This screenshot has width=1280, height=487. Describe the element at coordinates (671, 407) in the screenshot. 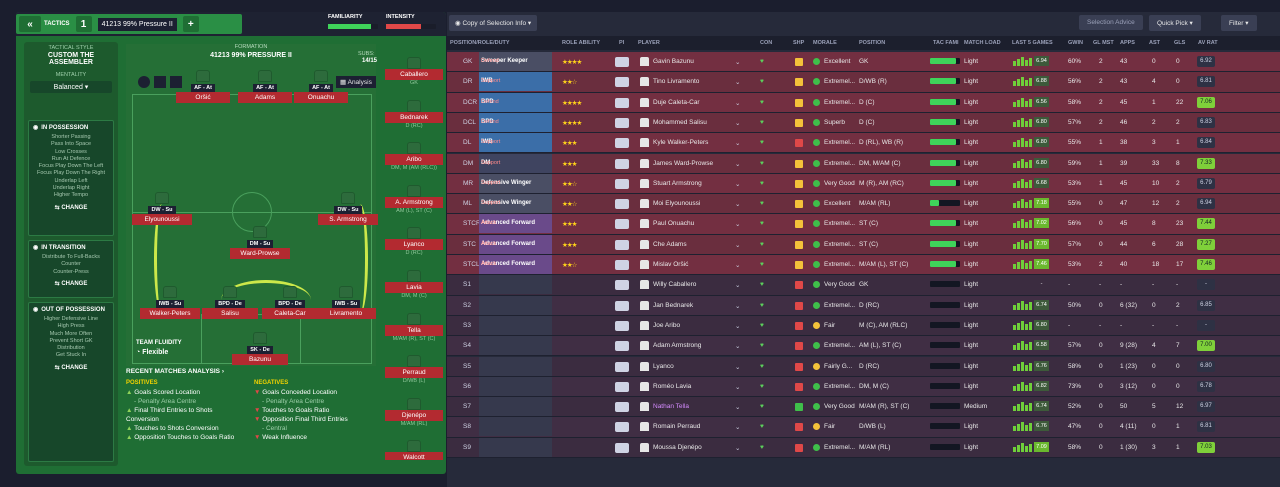

I see `player-name: Nathan Tella` at that location.